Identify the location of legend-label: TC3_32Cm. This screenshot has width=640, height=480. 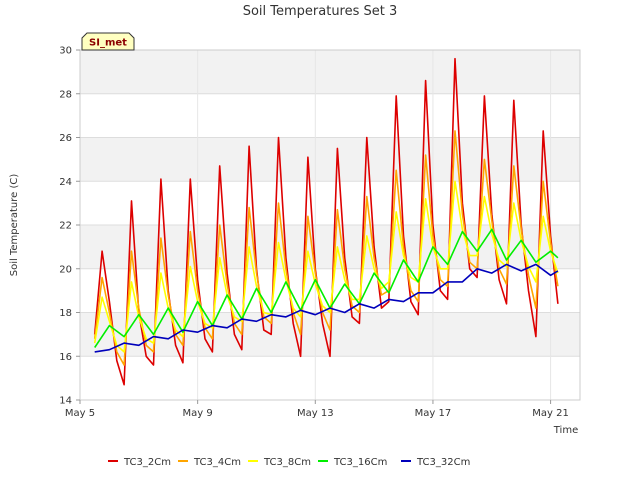
(443, 462).